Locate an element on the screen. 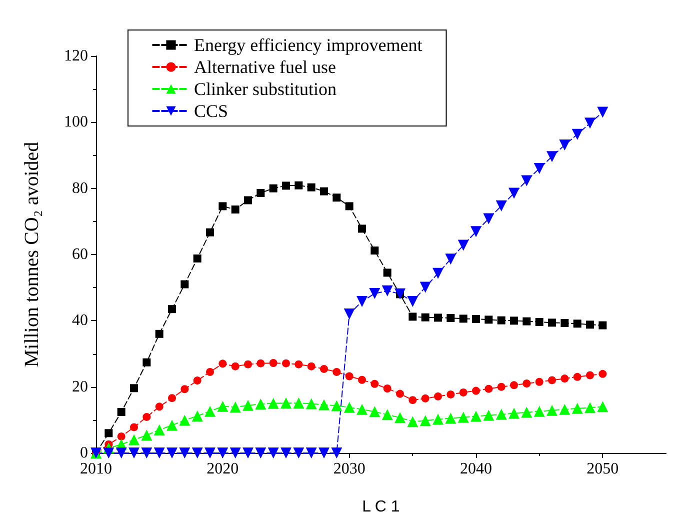 The image size is (677, 529). x-tick-label: 2050 is located at coordinates (602, 469).